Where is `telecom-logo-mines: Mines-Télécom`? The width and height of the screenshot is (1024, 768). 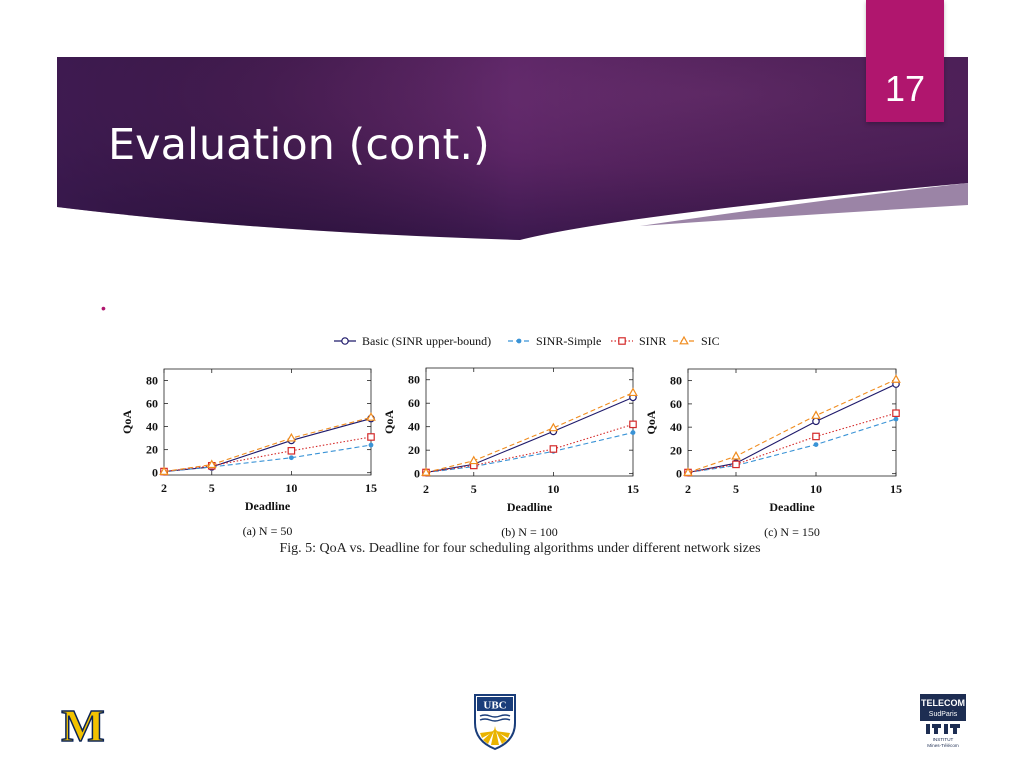
telecom-logo-mines: Mines-Télécom is located at coordinates (943, 745).